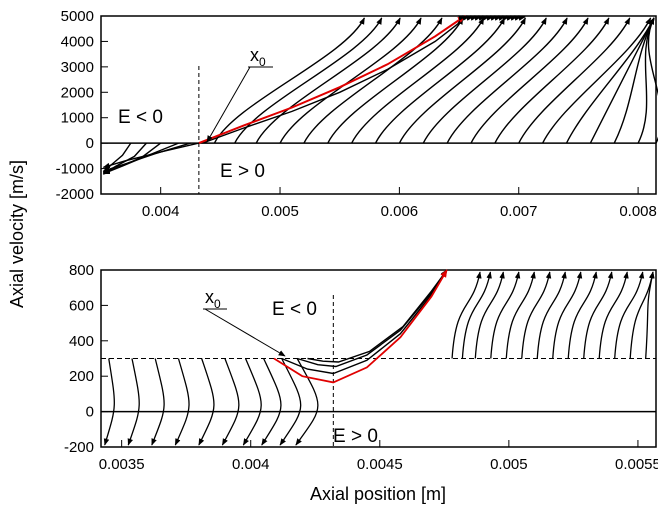 The height and width of the screenshot is (509, 658). I want to click on bottom-y-tick-label: 600, so click(81, 305).